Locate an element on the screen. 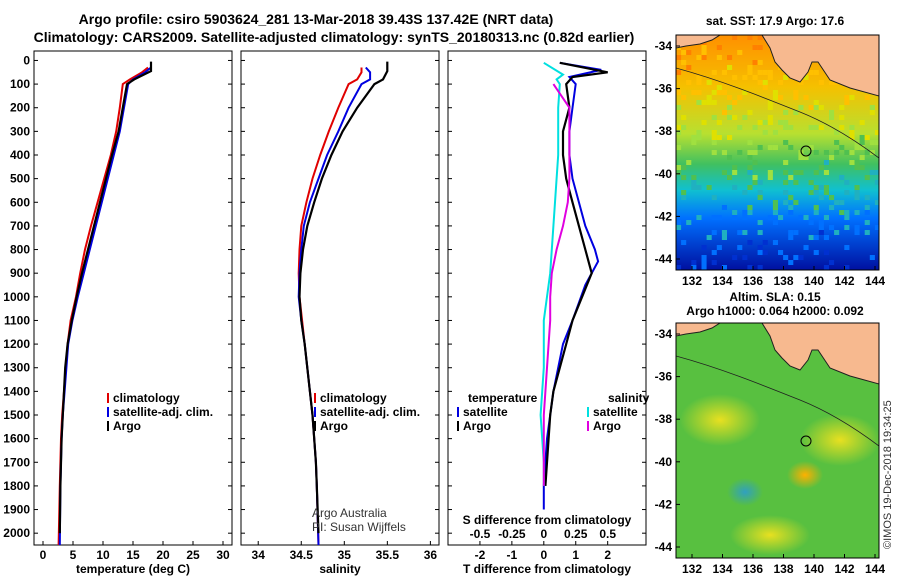 The height and width of the screenshot is (580, 900). depth-tick-label: 1100 is located at coordinates (17, 320).